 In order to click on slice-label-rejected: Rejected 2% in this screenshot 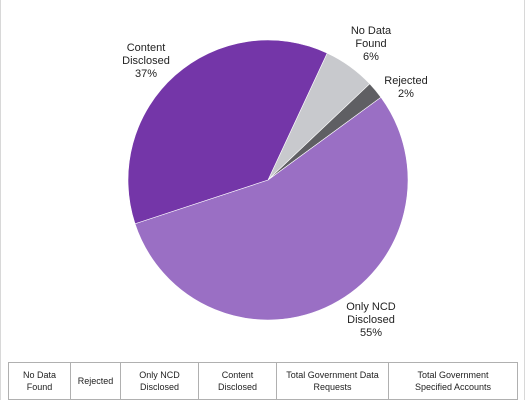, I will do `click(405, 87)`.